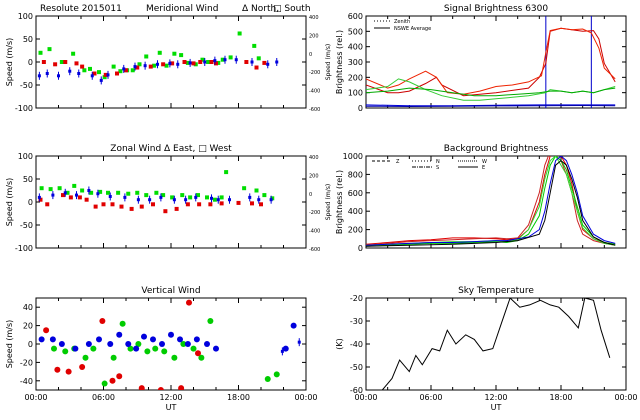 This screenshot has width=640, height=420. Describe the element at coordinates (355, 62) in the screenshot. I see `y-tick-label: 300` at that location.